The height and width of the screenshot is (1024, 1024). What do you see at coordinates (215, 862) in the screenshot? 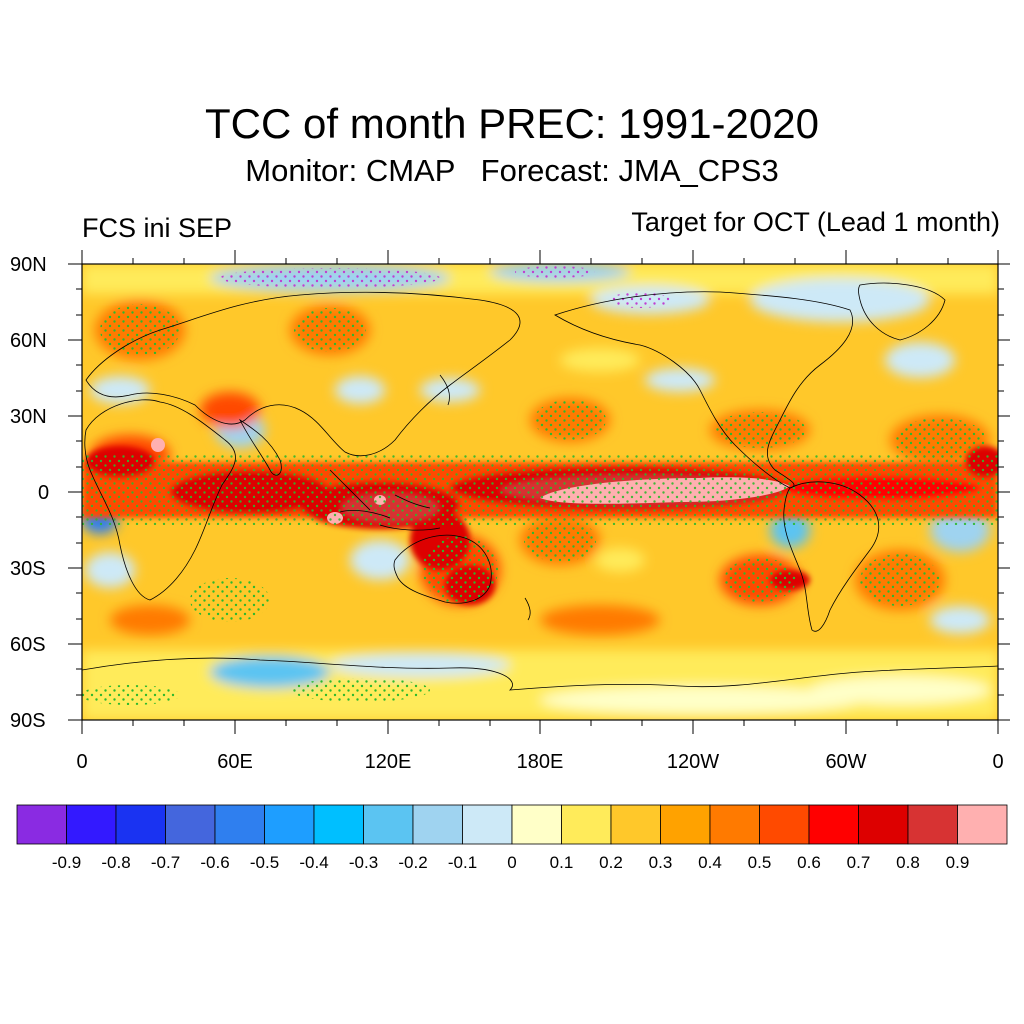
I see `colorbar-tick-label: -0.6` at bounding box center [215, 862].